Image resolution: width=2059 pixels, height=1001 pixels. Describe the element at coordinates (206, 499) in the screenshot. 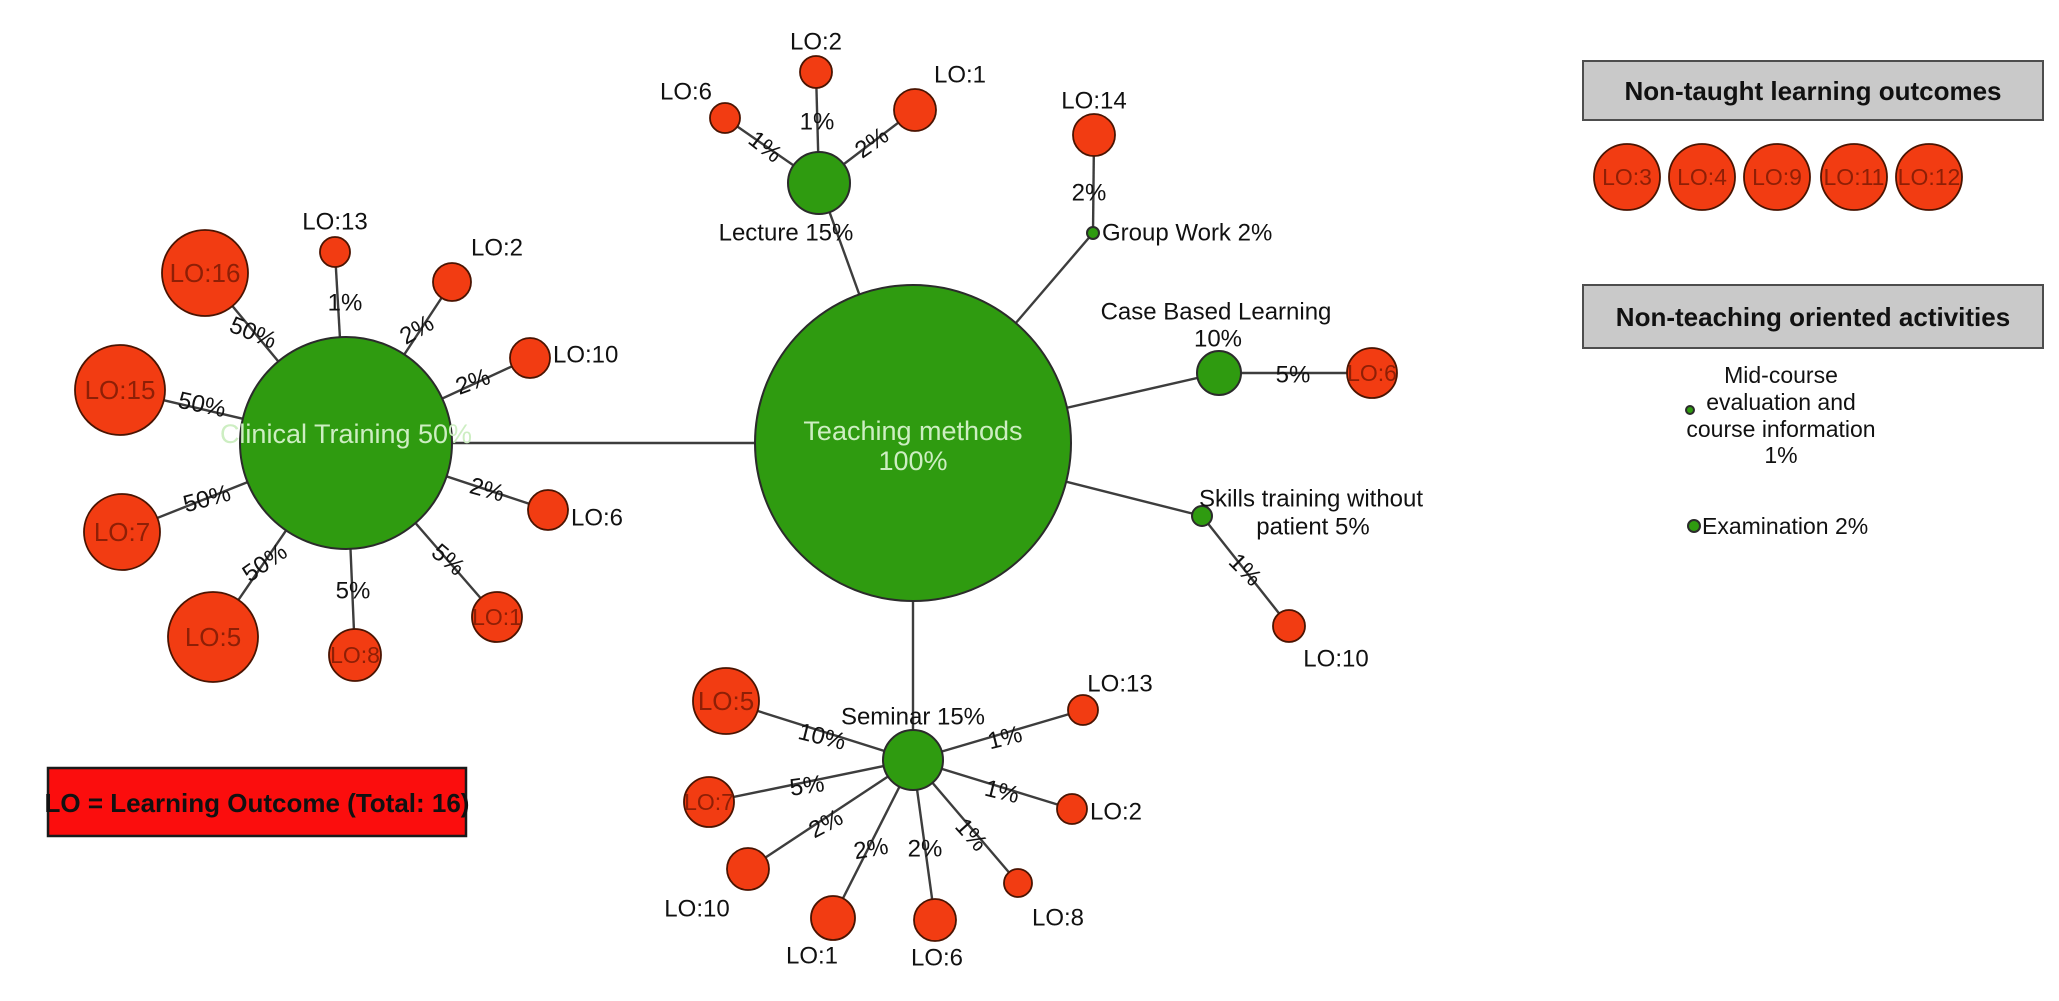

I see `pct-clinical-lo7: 50%` at that location.